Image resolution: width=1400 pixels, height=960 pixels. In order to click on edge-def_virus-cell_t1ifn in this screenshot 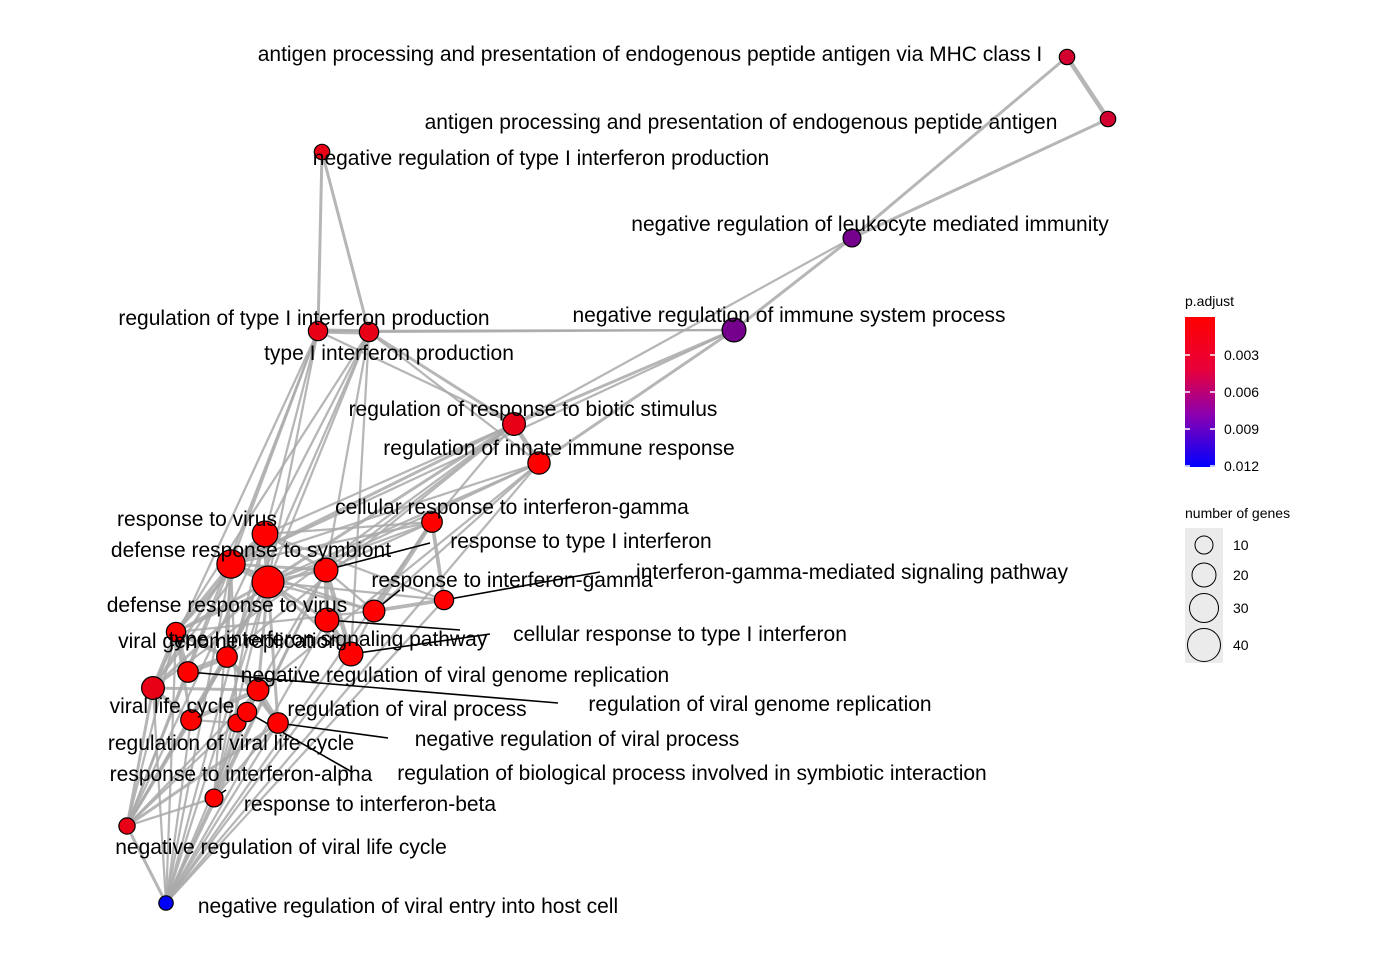, I will do `click(309, 618)`.